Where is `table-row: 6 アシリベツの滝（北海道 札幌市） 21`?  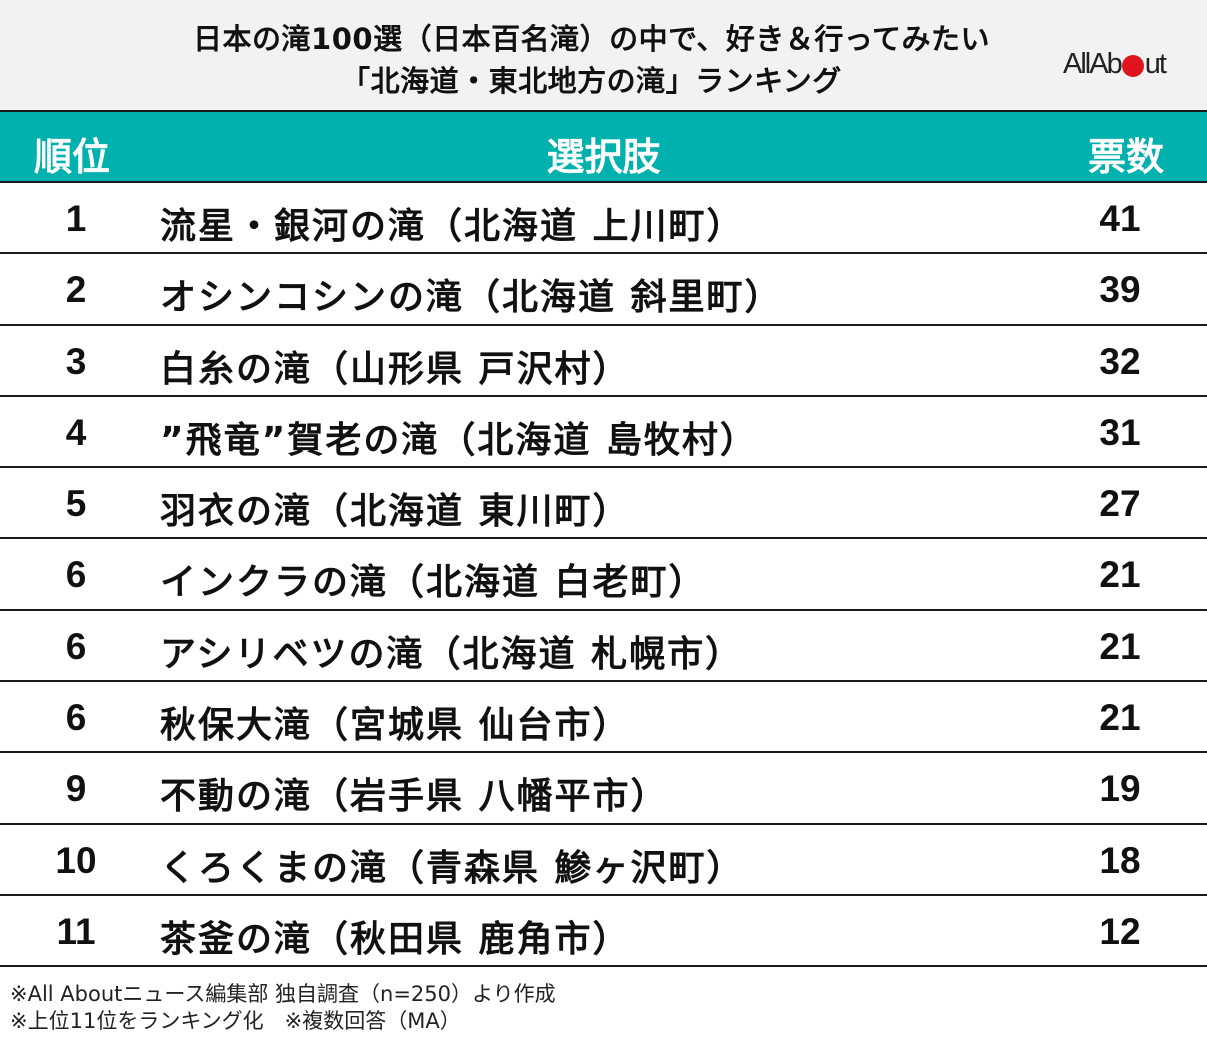
table-row: 6 アシリベツの滝（北海道 札幌市） 21 is located at coordinates (603, 647).